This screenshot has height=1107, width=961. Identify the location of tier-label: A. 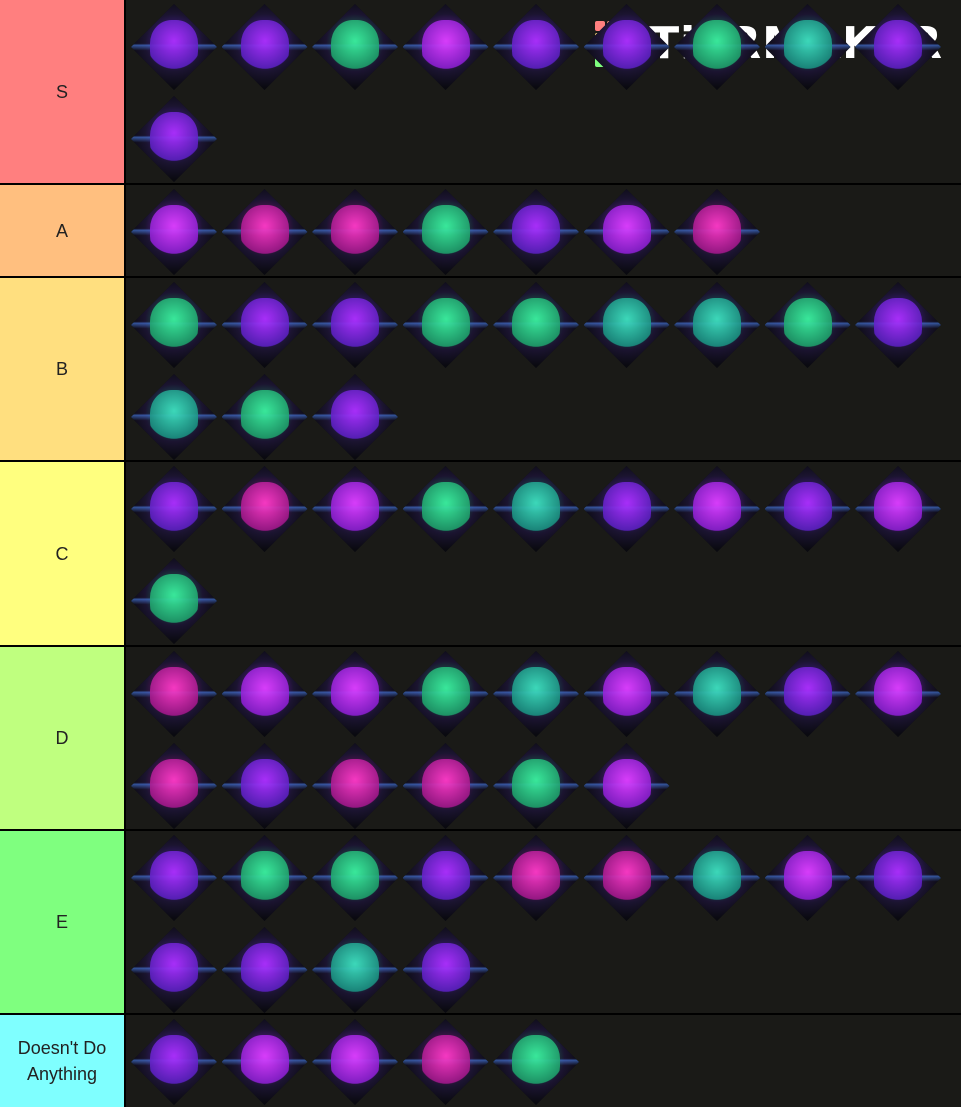
(62, 230).